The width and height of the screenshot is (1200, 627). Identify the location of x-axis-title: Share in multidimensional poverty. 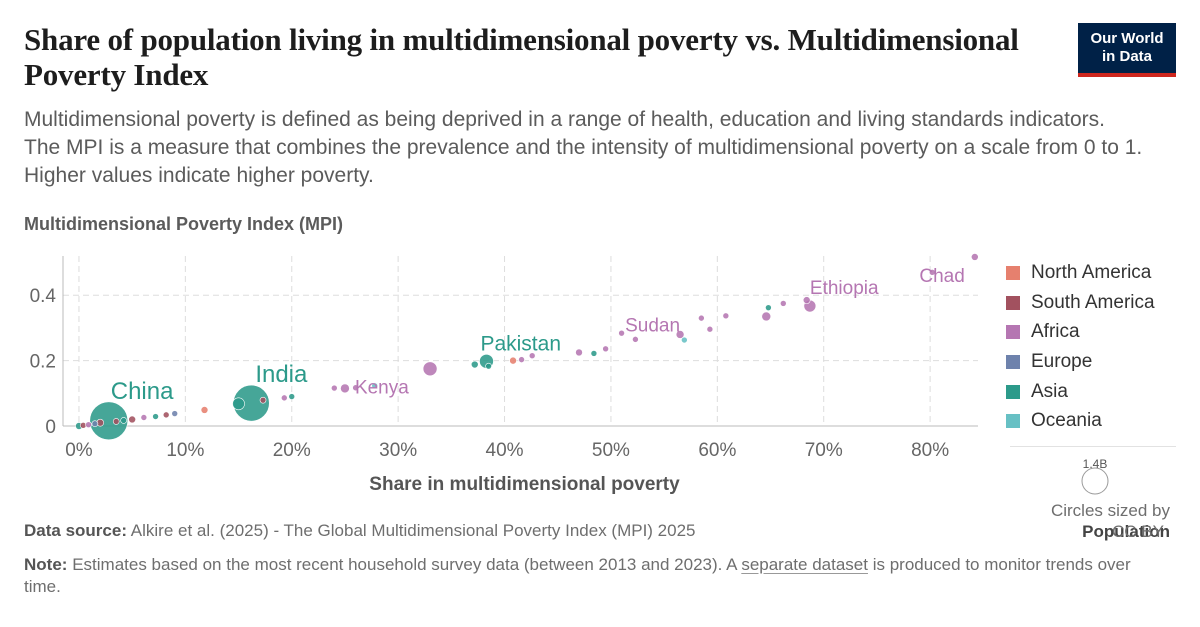
(524, 484).